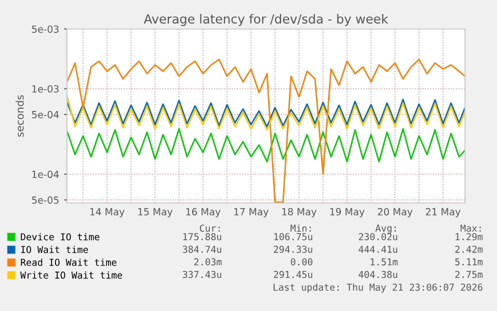  What do you see at coordinates (384, 262) in the screenshot?
I see `text: 1.51m` at bounding box center [384, 262].